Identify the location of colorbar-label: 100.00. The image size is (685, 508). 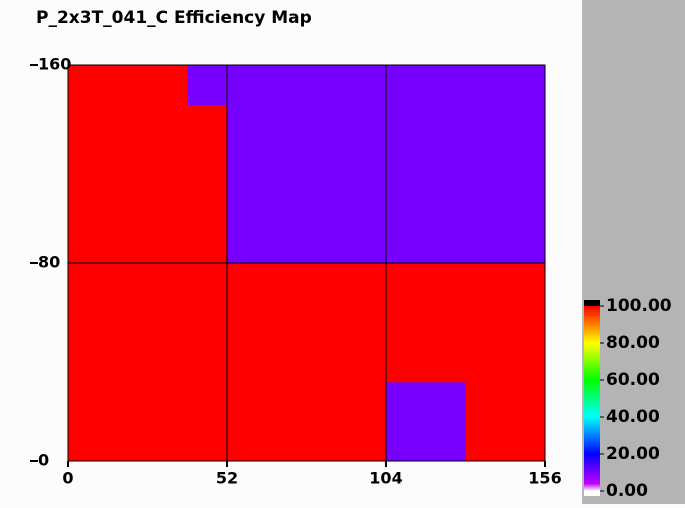
(639, 306).